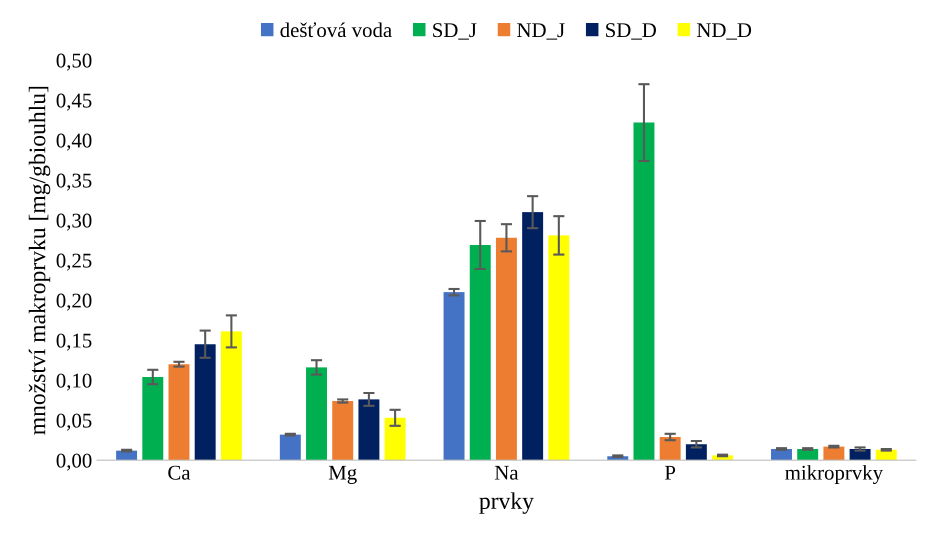 The height and width of the screenshot is (537, 925). I want to click on y-tick-label: 0,15, so click(74, 342).